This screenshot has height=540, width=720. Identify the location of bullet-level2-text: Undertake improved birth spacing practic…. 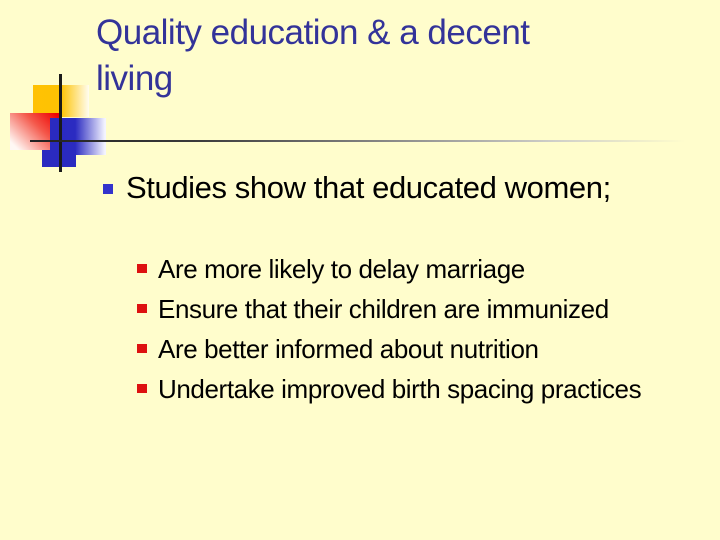
(400, 389).